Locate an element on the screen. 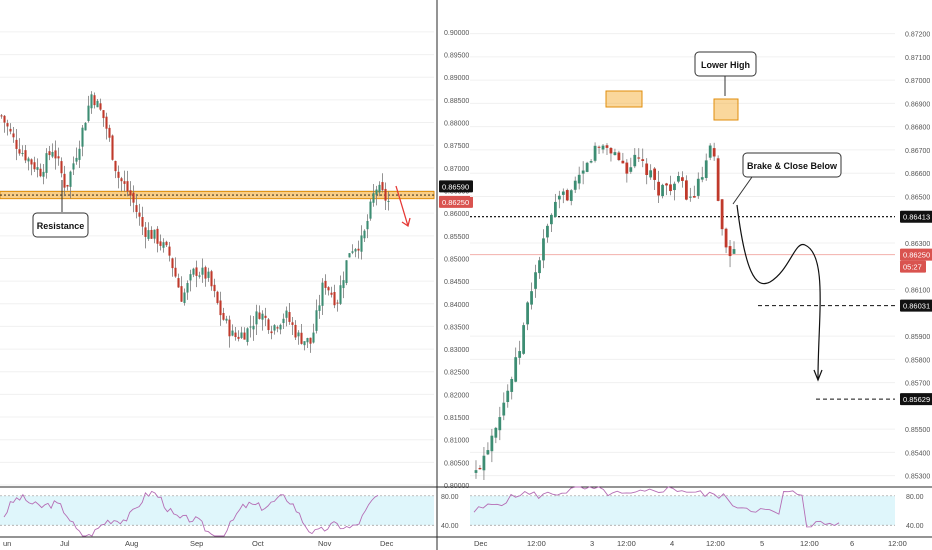  y-tick-label: 0.86000 is located at coordinates (456, 214).